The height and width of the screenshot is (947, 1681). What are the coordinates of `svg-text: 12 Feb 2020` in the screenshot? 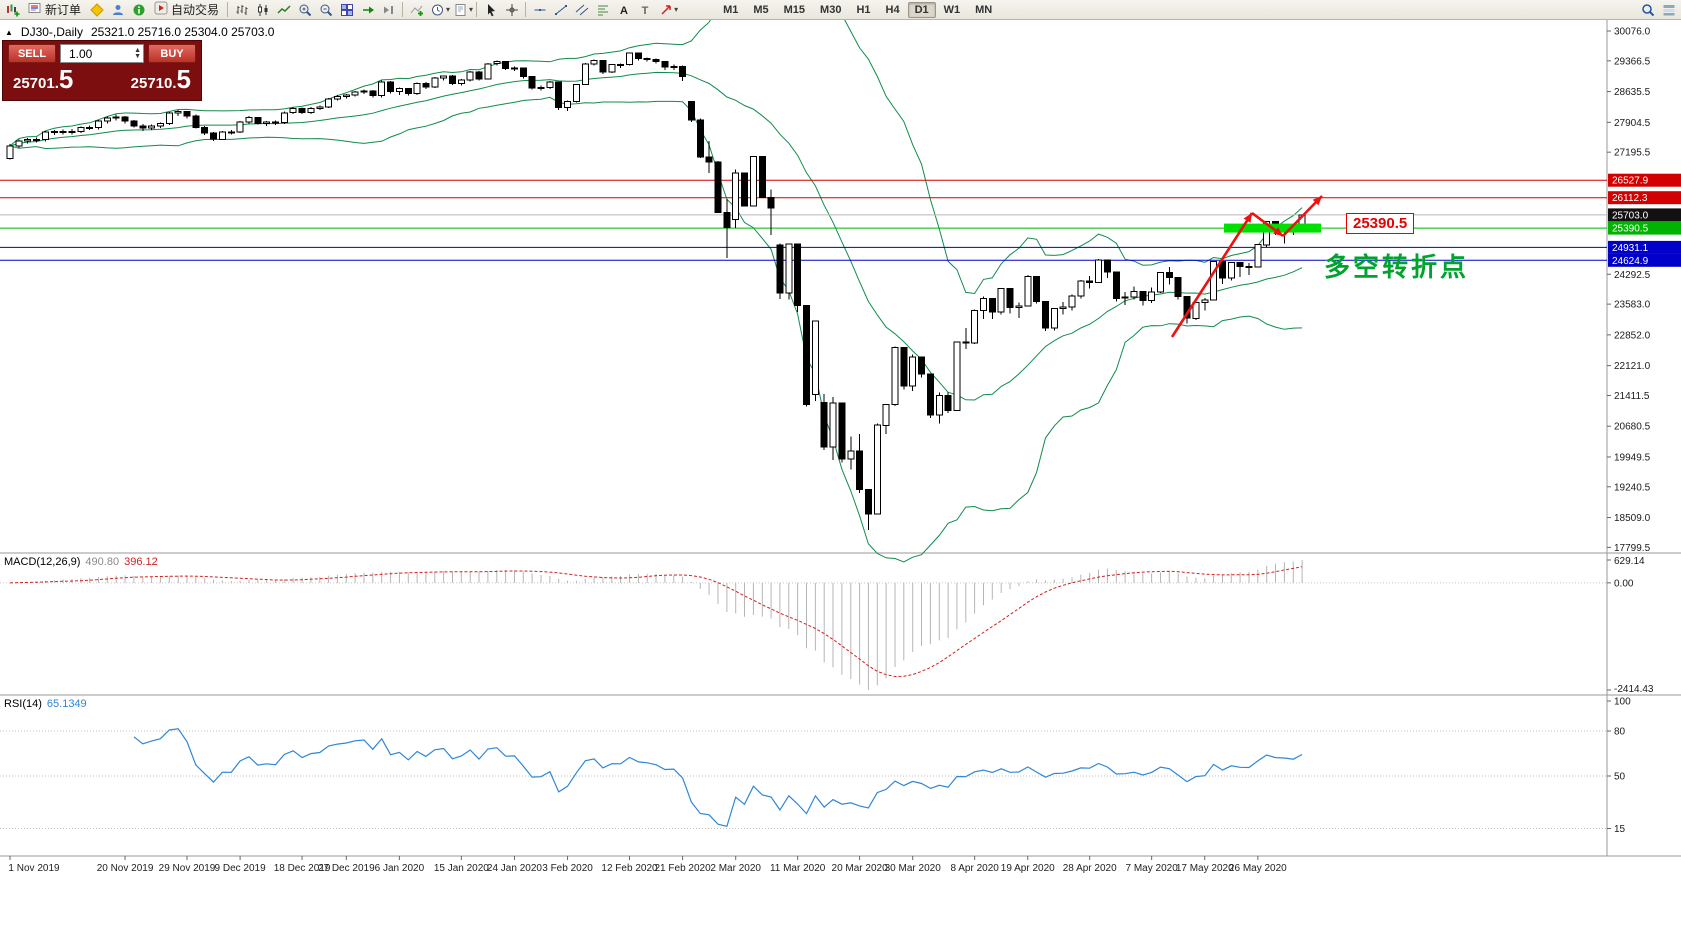 It's located at (629, 868).